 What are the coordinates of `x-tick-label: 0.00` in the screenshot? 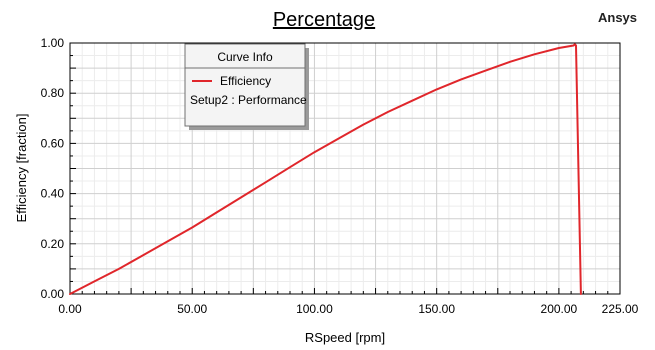 It's located at (70, 309).